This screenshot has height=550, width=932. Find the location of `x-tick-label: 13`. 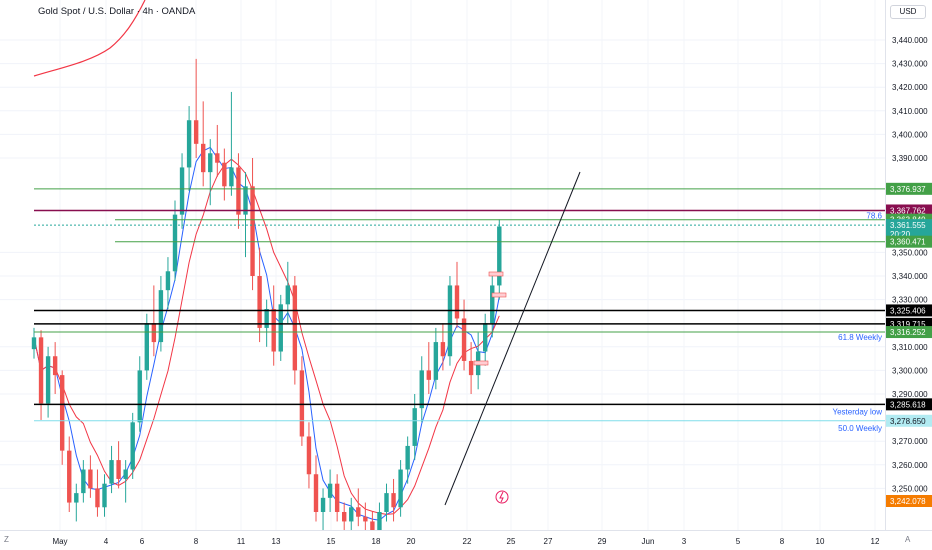

x-tick-label: 13 is located at coordinates (276, 541).